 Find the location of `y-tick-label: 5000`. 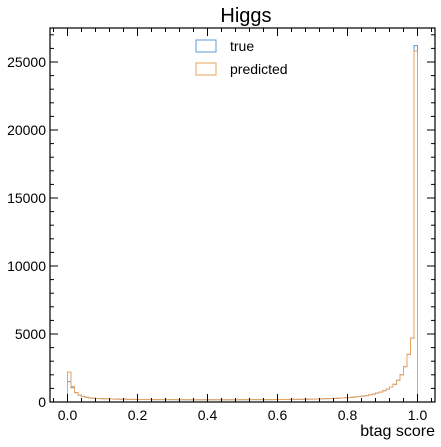

y-tick-label: 5000 is located at coordinates (30, 334).